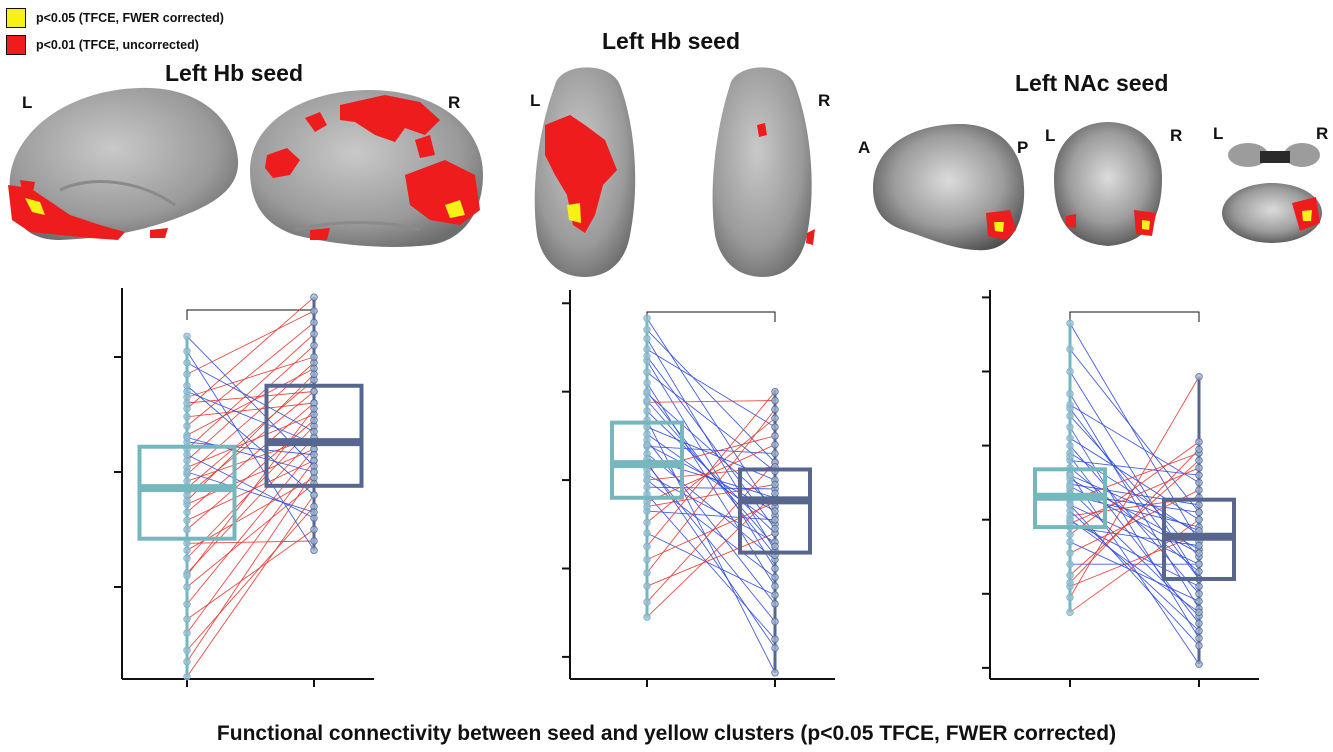 Image resolution: width=1333 pixels, height=752 pixels. What do you see at coordinates (366, 168) in the screenshot?
I see `brain-surface-lateral-right` at bounding box center [366, 168].